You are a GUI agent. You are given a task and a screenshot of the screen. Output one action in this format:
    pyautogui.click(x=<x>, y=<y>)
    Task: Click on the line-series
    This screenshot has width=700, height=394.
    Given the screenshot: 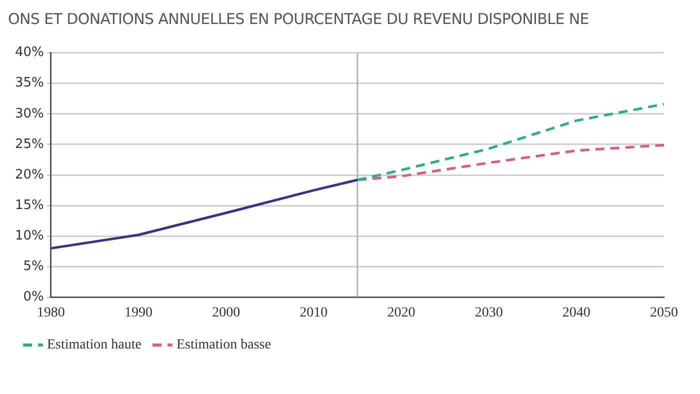 What is the action you would take?
    pyautogui.click(x=510, y=142)
    